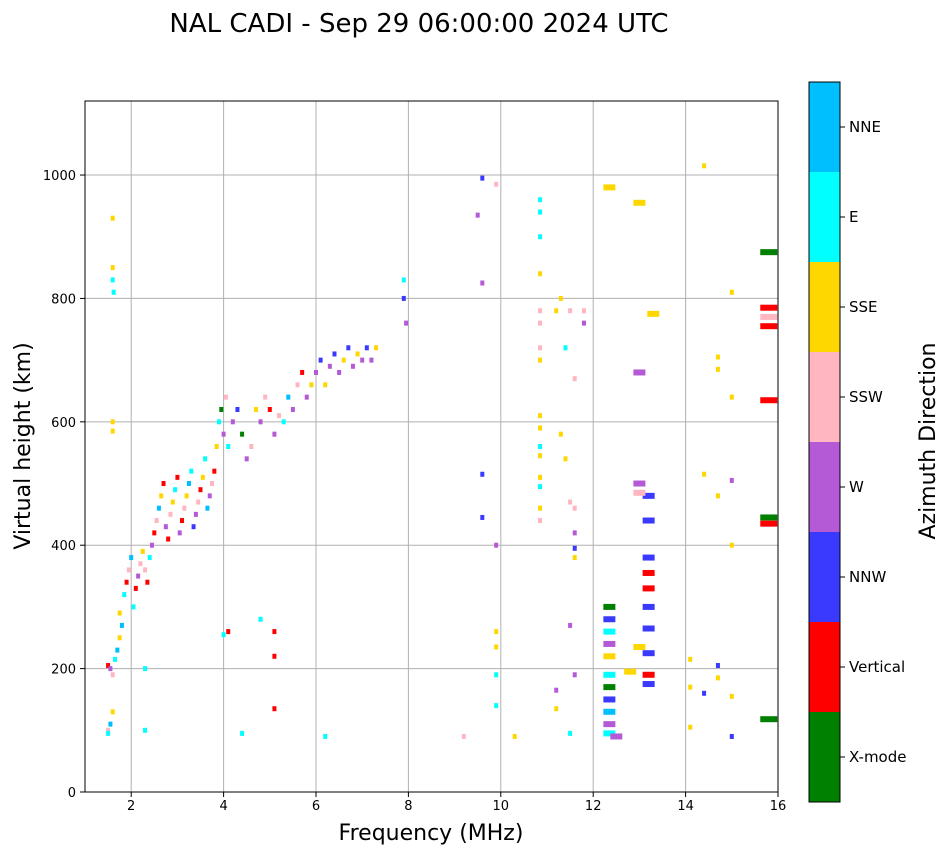  I want to click on colorbar-tick-label: SSE, so click(863, 307).